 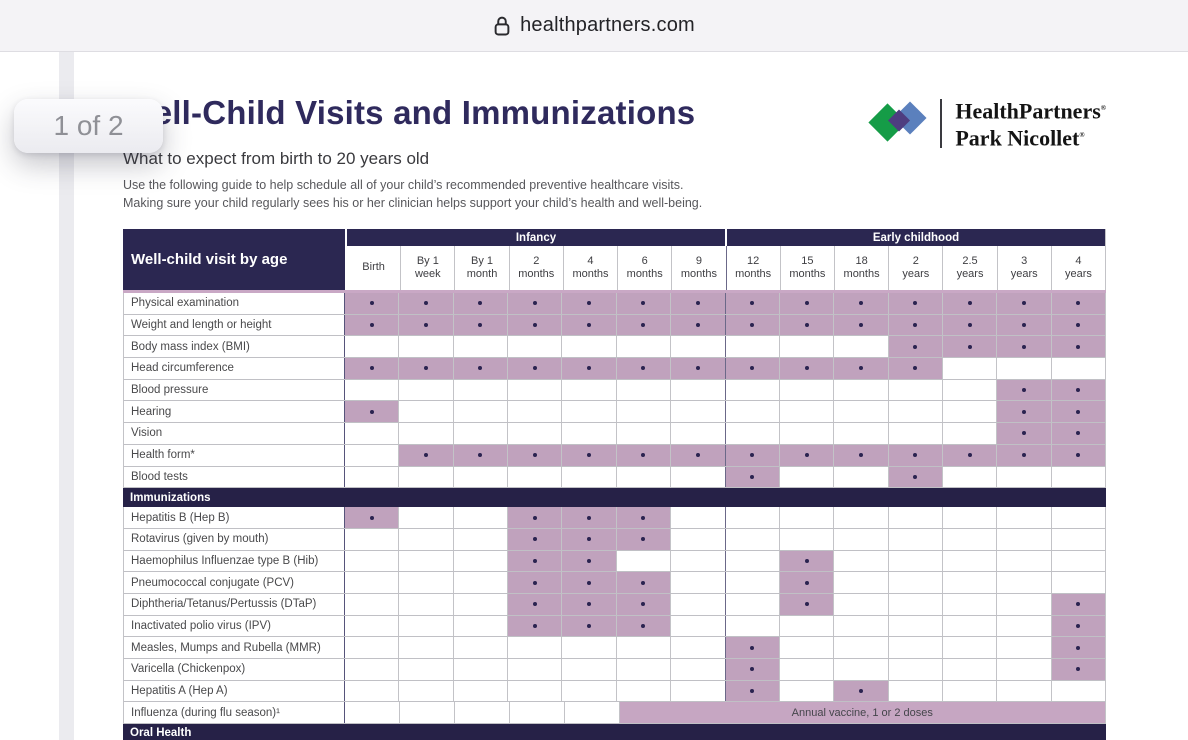 What do you see at coordinates (807, 260) in the screenshot?
I see `column-header-line: 15` at bounding box center [807, 260].